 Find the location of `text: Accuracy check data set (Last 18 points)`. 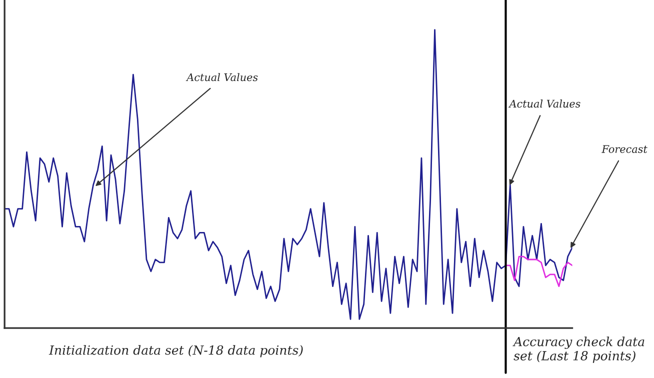

text: Accuracy check data set (Last 18 points) is located at coordinates (578, 349).